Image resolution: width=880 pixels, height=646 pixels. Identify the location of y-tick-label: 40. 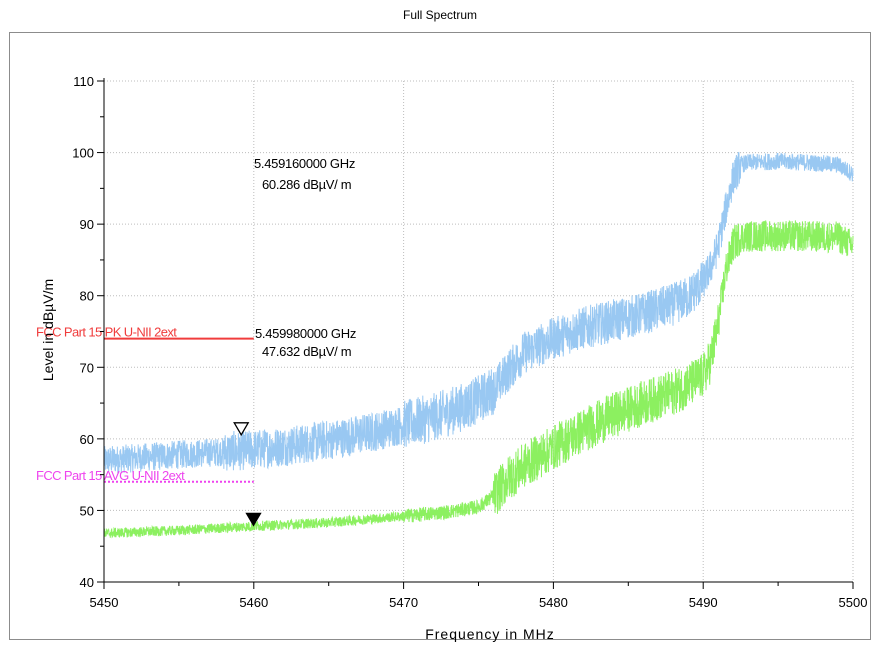
(87, 582).